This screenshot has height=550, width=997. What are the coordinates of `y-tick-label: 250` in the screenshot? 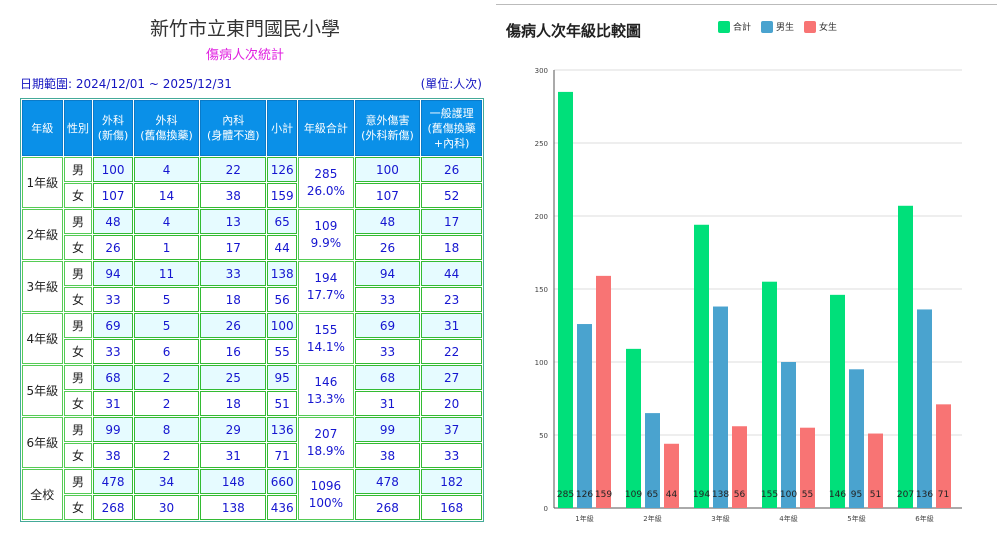 It's located at (541, 144).